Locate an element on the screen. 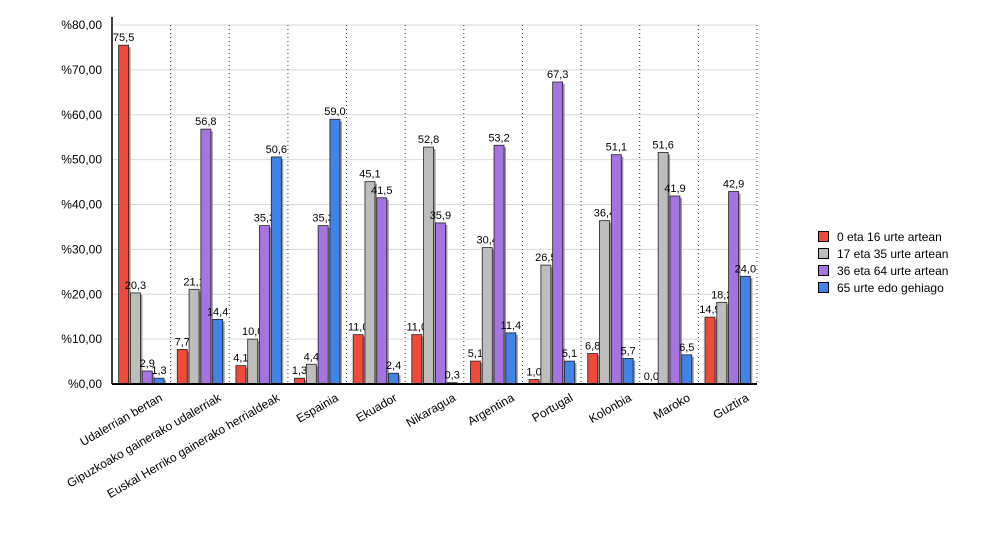  data-label: 52,8 is located at coordinates (428, 140).